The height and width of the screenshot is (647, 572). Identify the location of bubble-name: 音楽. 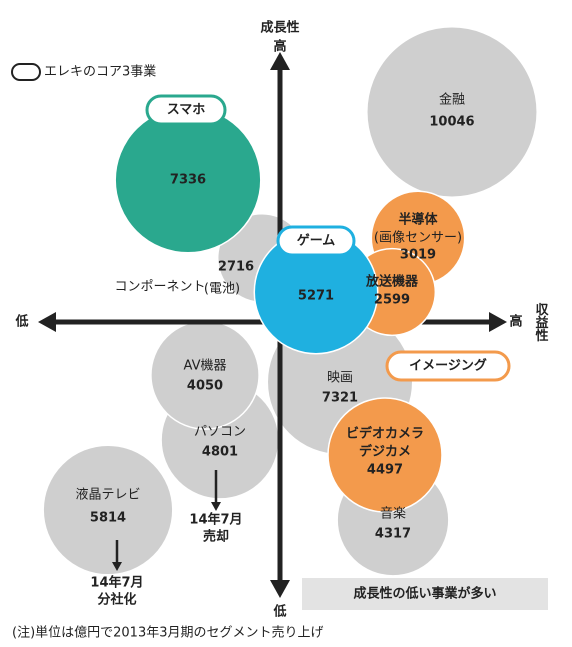
(393, 514).